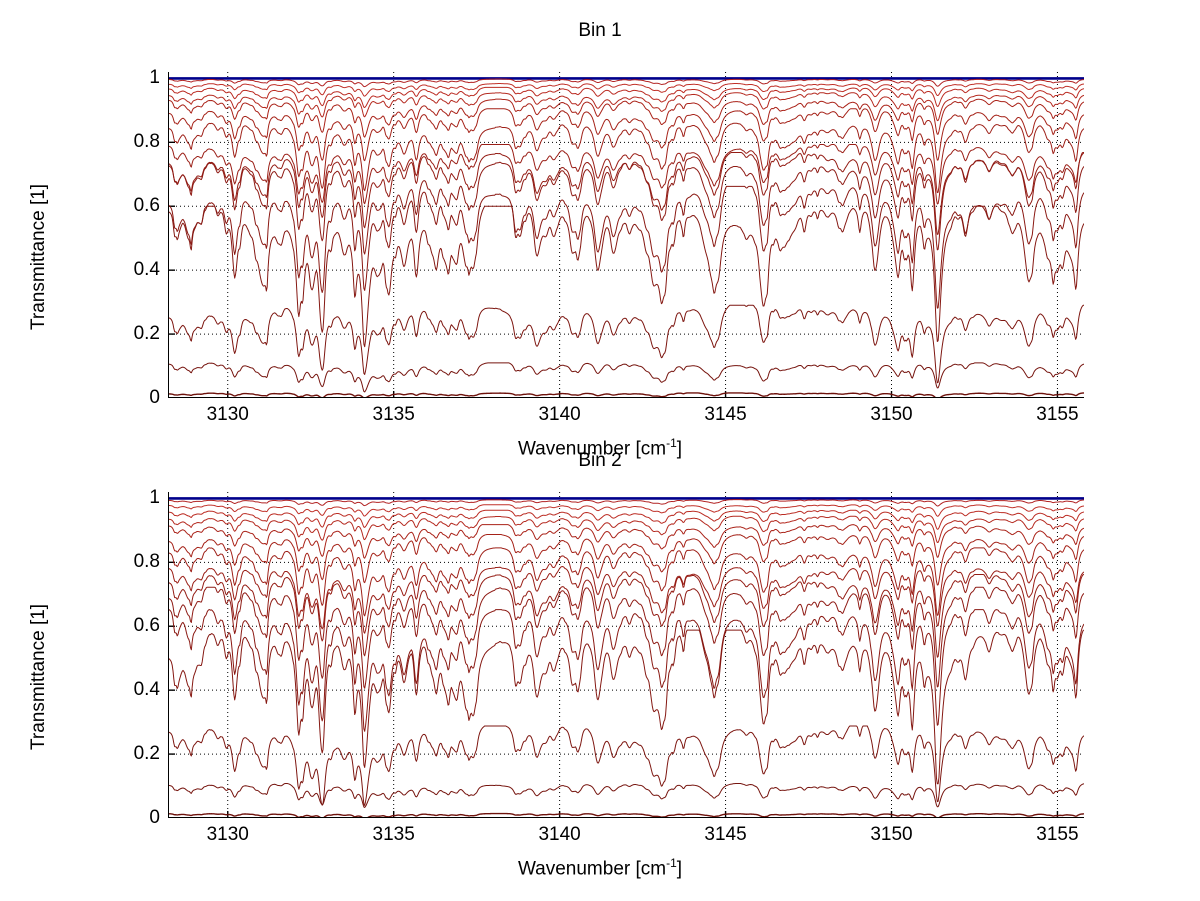 The image size is (1200, 901). I want to click on subplot-title: Bin 2, so click(600, 460).